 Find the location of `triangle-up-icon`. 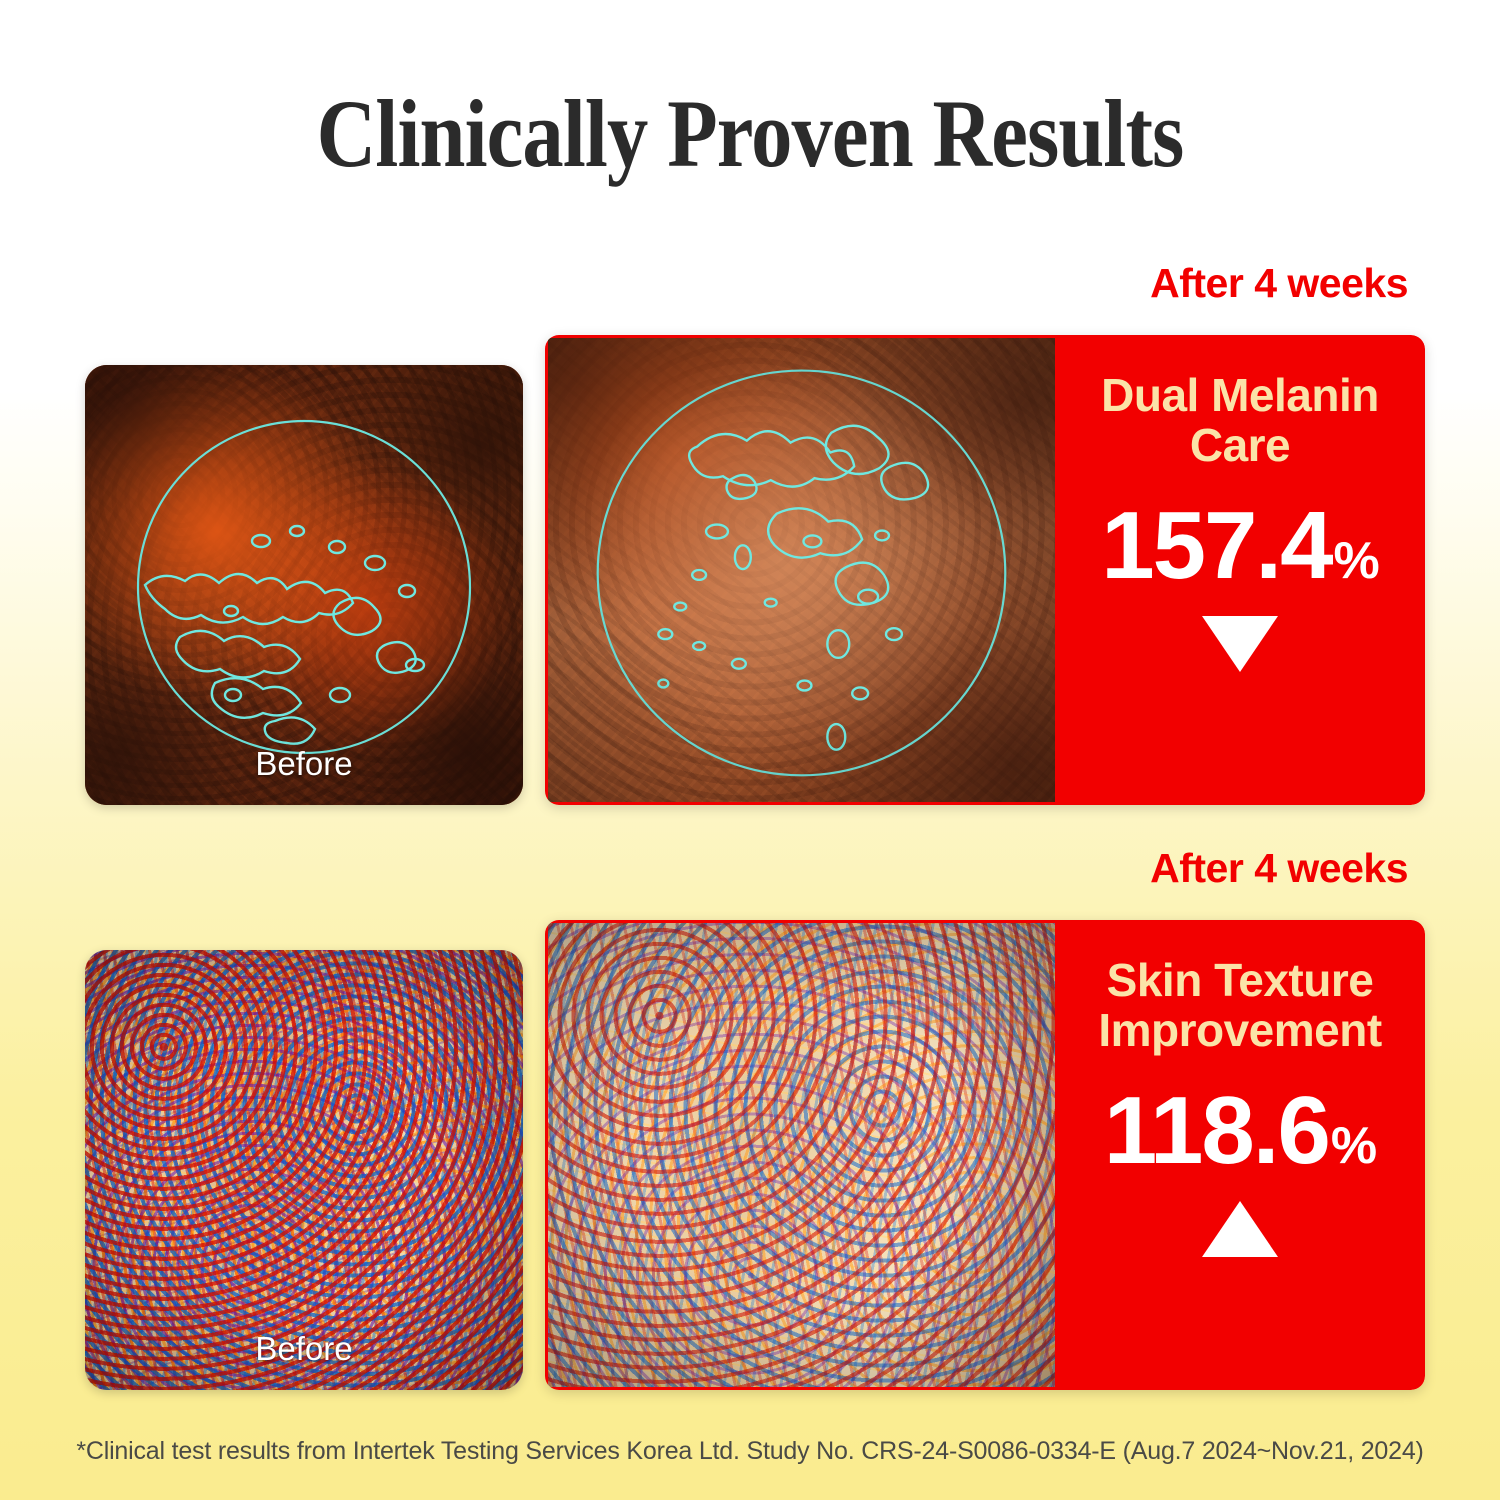

triangle-up-icon is located at coordinates (1240, 1229).